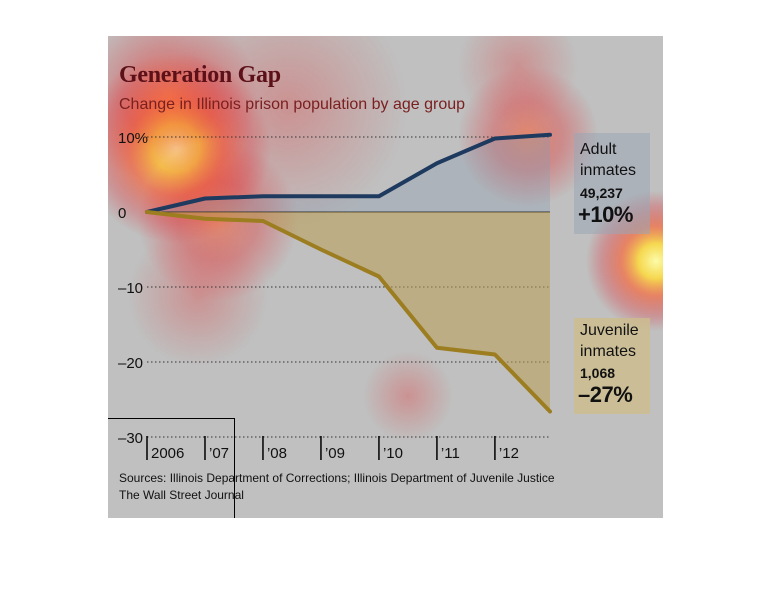 The height and width of the screenshot is (612, 770). I want to click on x-tick-label: ’09, so click(335, 453).